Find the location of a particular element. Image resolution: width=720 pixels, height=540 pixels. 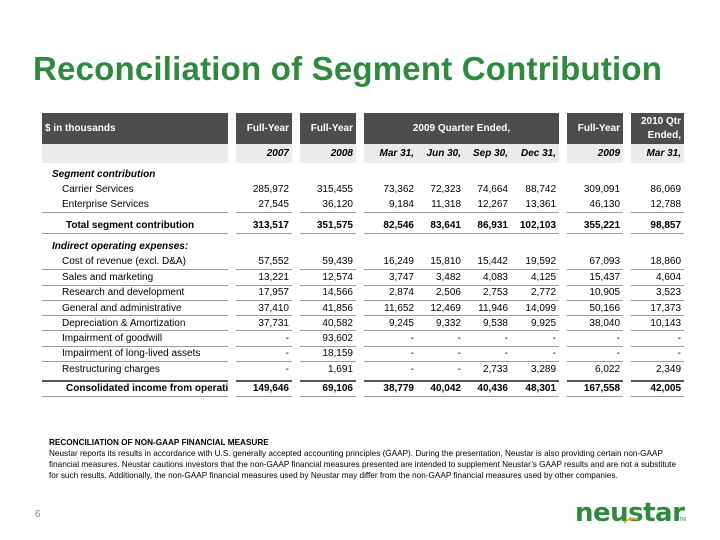

row-value: 42,005 is located at coordinates (658, 388).